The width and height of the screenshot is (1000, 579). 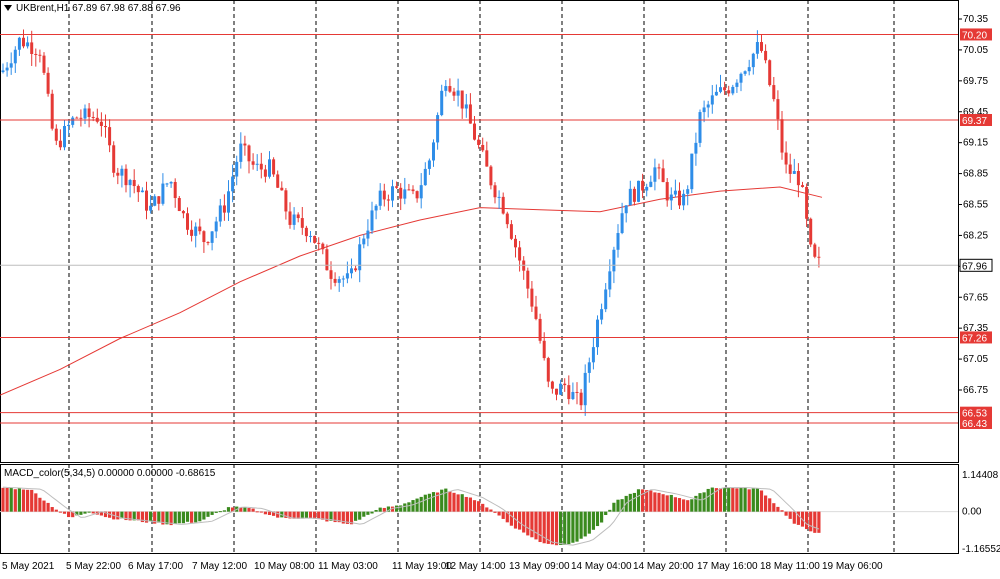 I want to click on current-price-tag, so click(x=976, y=265).